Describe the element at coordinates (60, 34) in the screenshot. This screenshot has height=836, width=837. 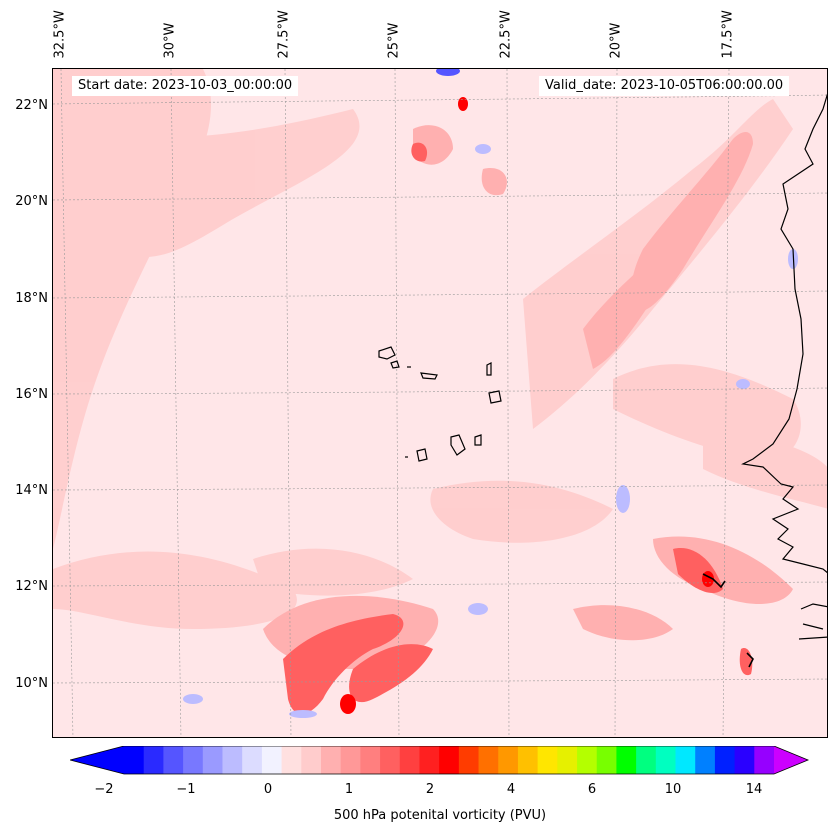
I see `lon-label-32-5w: 32.5°W` at that location.